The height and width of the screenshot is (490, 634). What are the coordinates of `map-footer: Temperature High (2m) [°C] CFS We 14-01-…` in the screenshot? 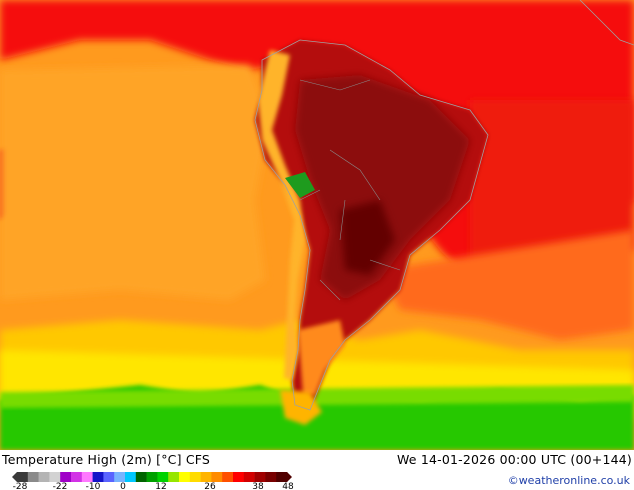 It's located at (317, 470).